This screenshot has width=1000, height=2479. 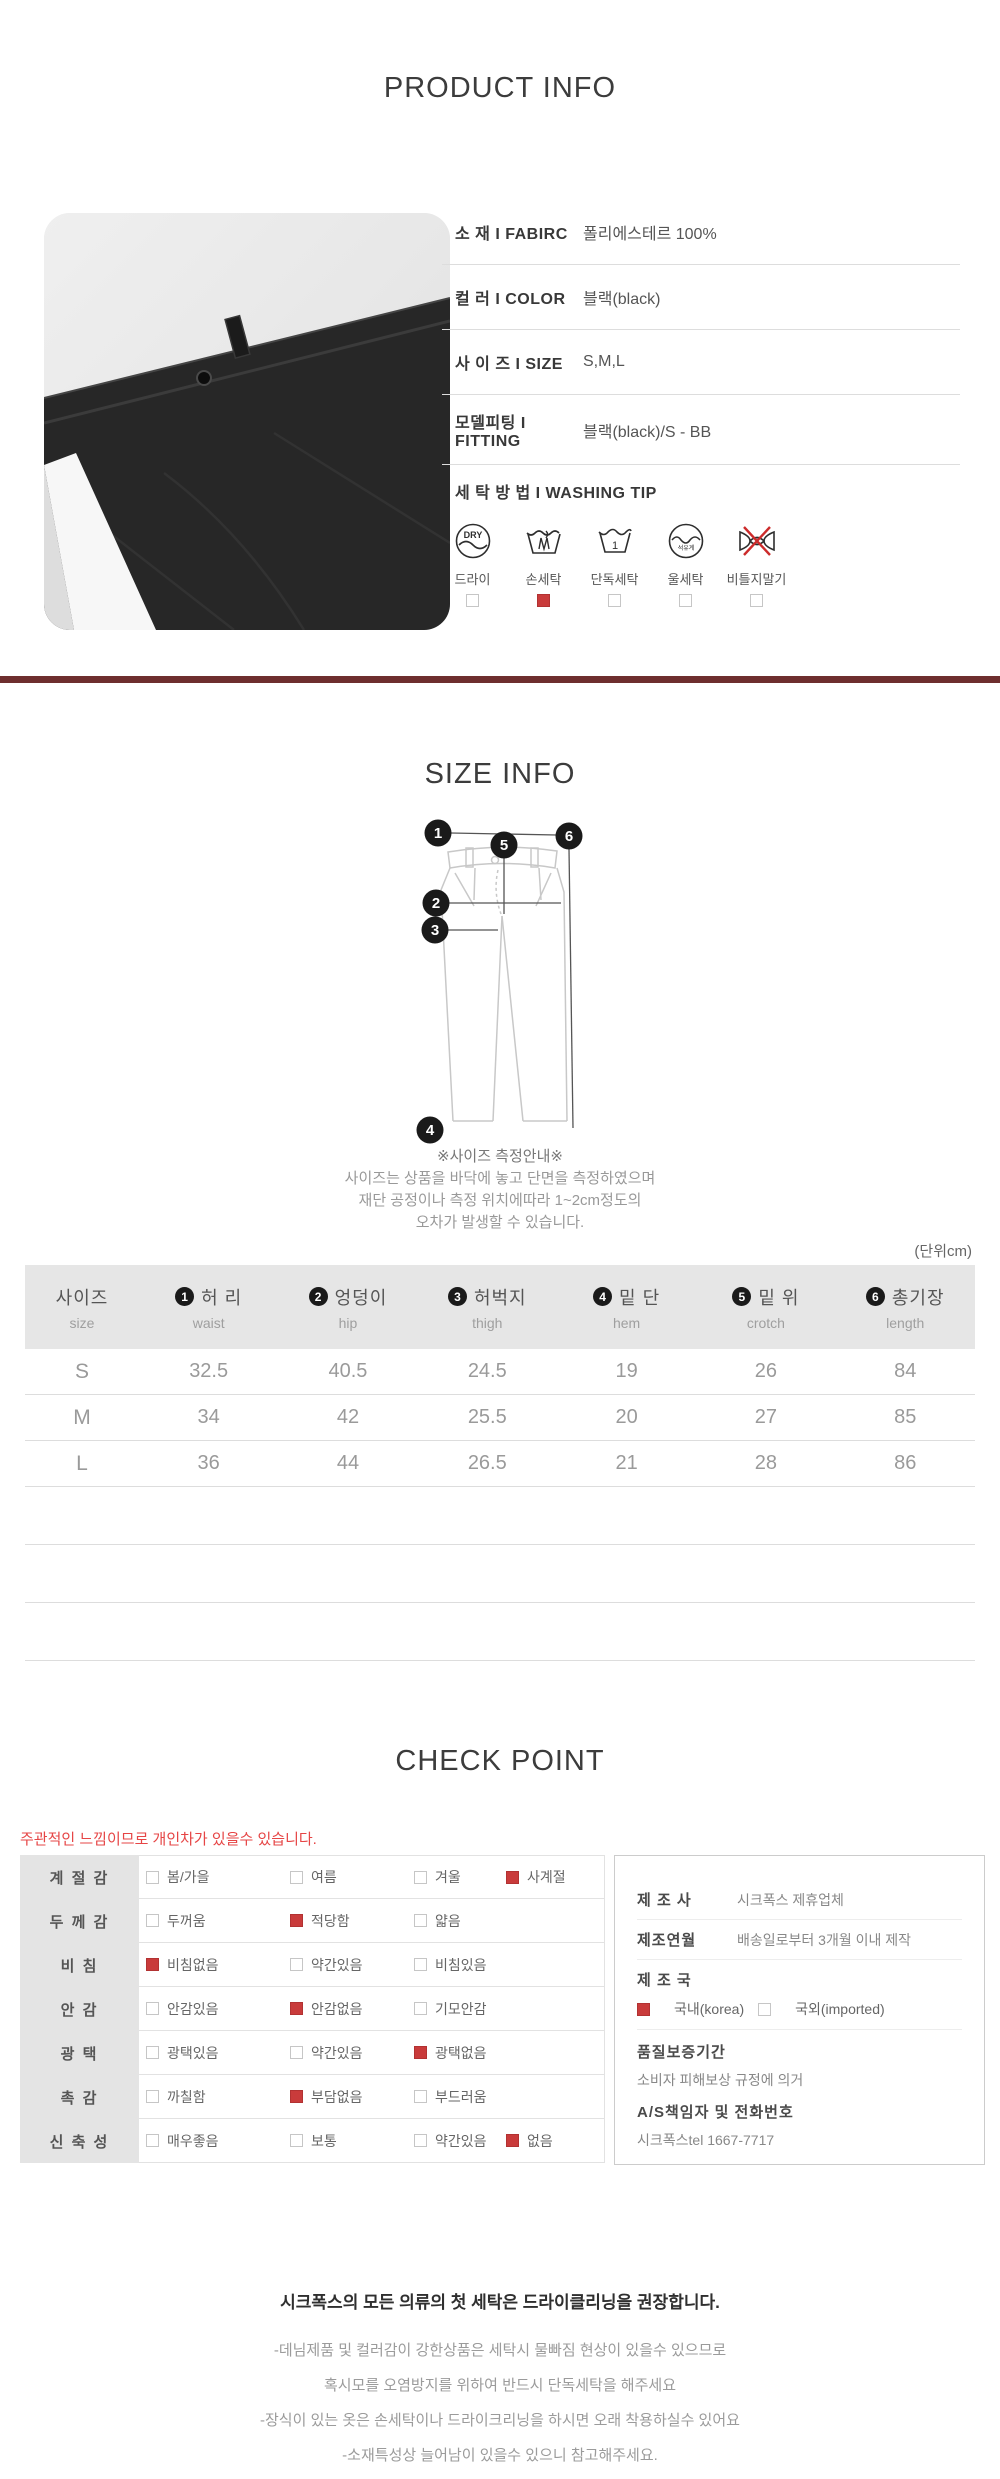 What do you see at coordinates (685, 600) in the screenshot?
I see `washing-checkbox-wool` at bounding box center [685, 600].